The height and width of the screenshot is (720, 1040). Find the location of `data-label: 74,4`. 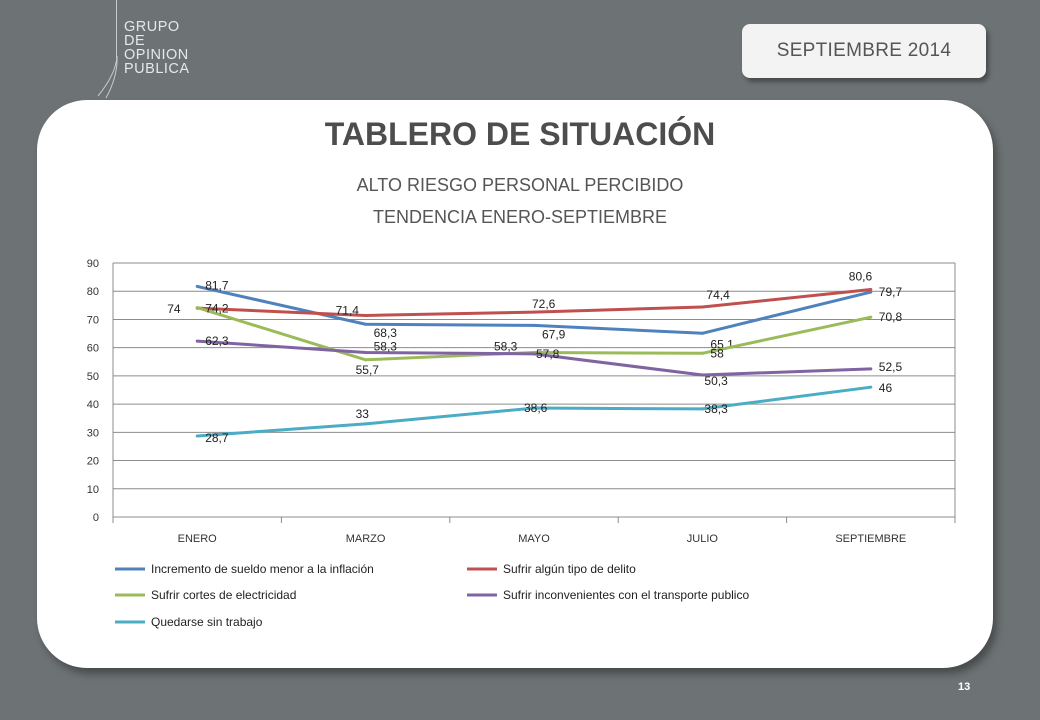

data-label: 74,4 is located at coordinates (718, 295).